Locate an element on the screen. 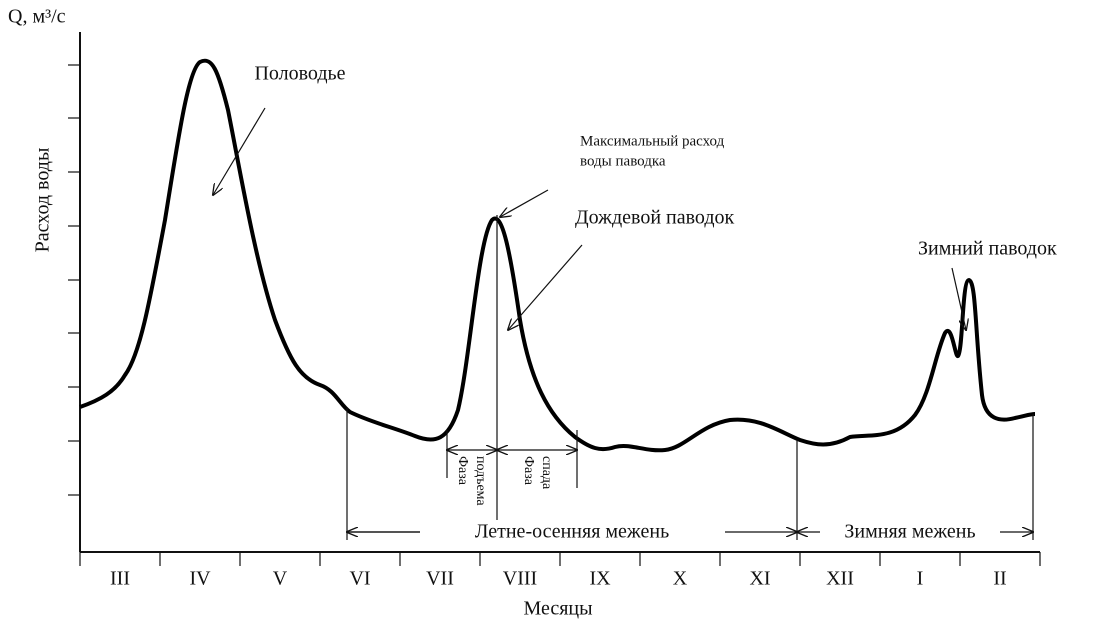 The width and height of the screenshot is (1096, 623). annotation: Дождевой паводок is located at coordinates (655, 218).